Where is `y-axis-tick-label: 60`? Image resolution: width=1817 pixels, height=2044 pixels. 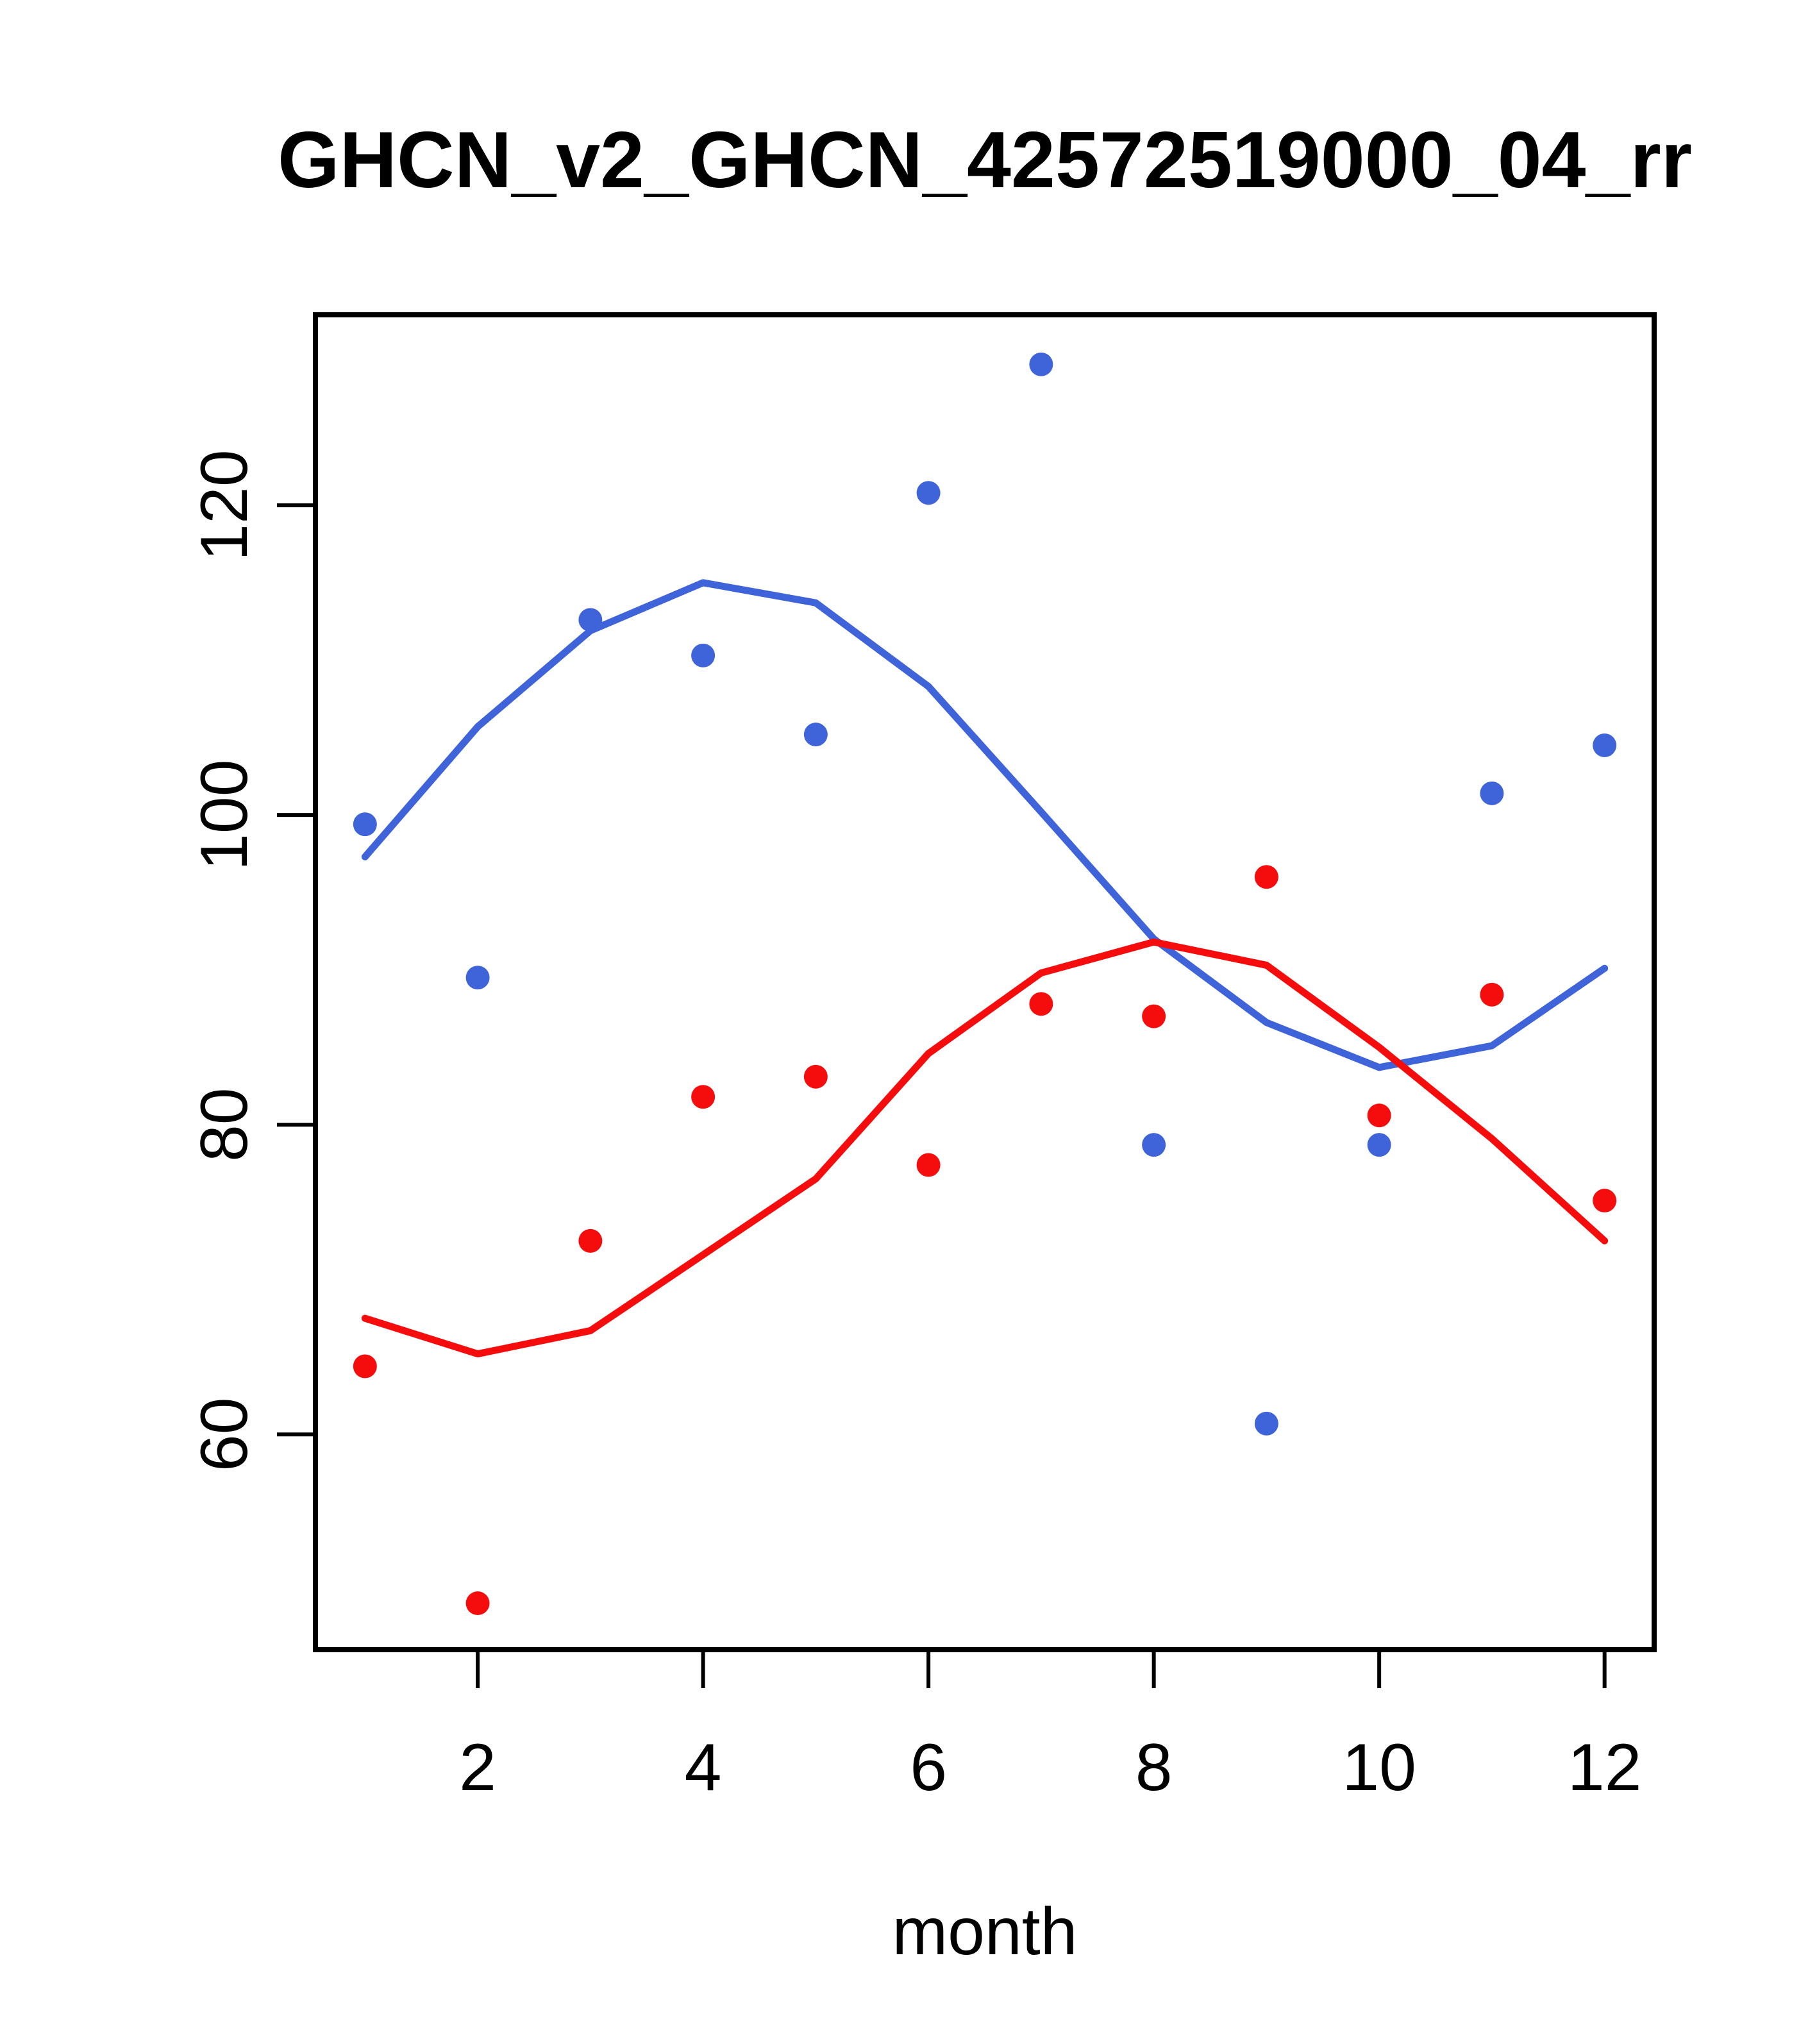 y-axis-tick-label: 60 is located at coordinates (224, 1434).